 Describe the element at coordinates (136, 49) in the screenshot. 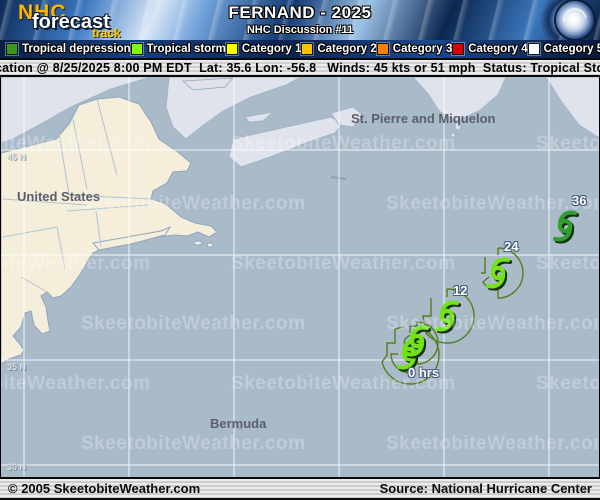

I see `tropical-storm-swatch` at that location.